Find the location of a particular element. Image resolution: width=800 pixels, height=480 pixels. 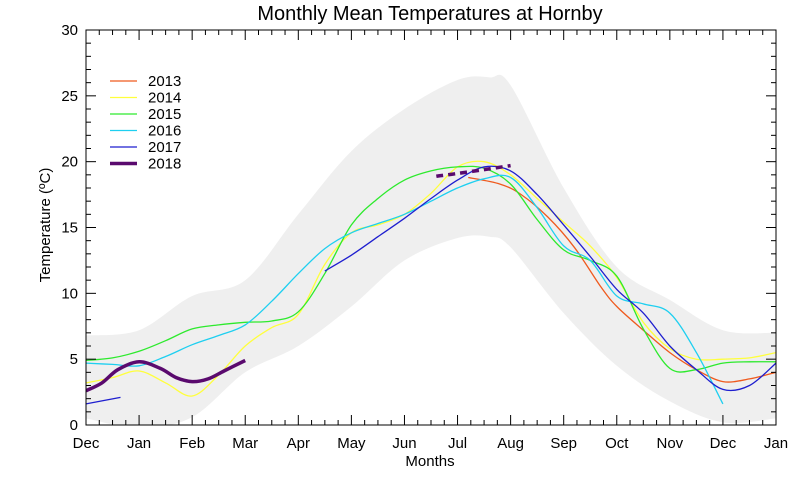

x-tick-label: Apr is located at coordinates (298, 443).